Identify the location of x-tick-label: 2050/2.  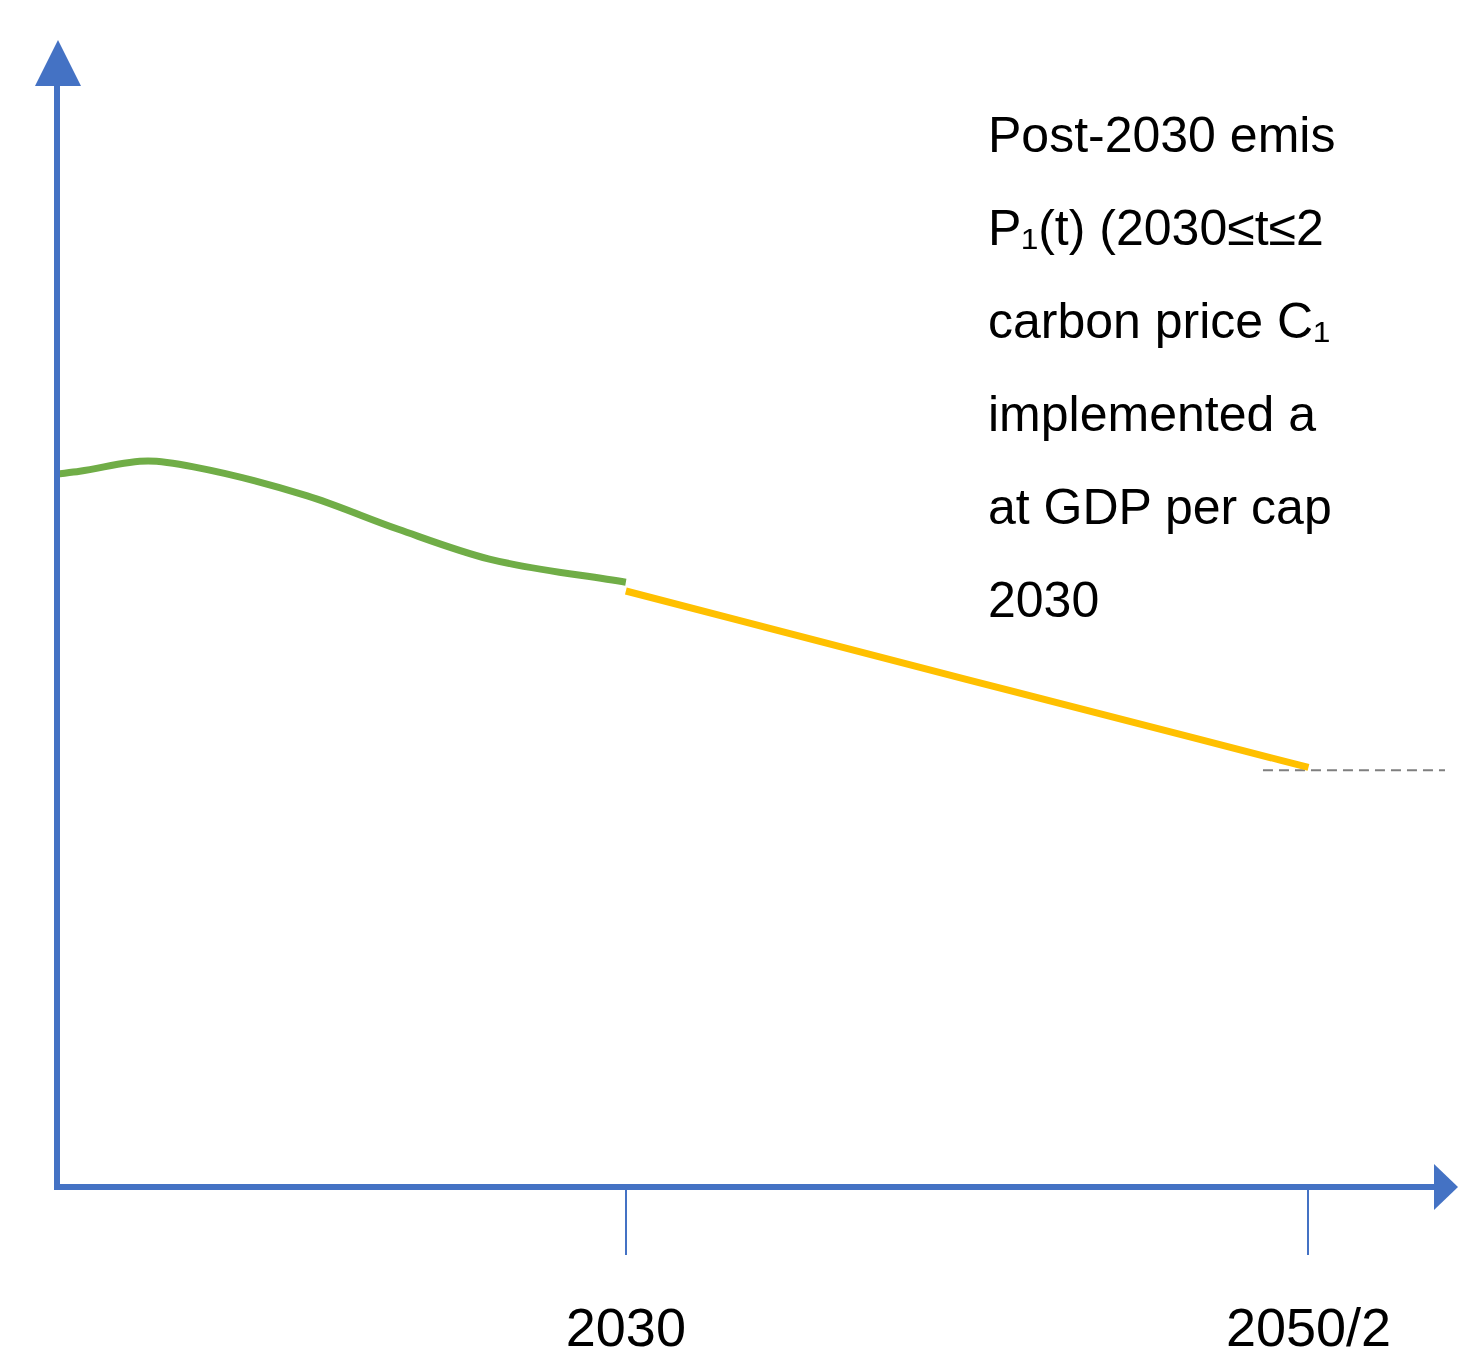
(1308, 1327).